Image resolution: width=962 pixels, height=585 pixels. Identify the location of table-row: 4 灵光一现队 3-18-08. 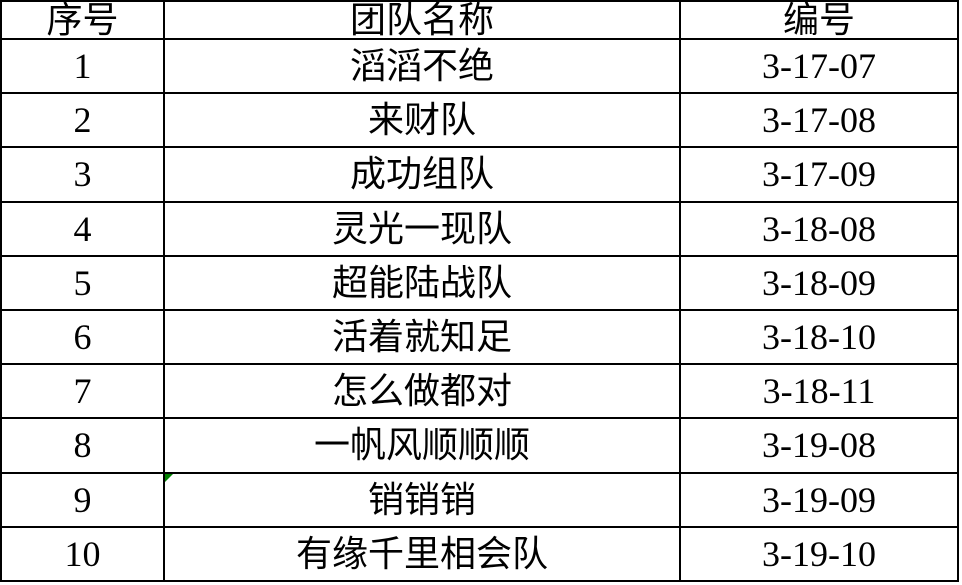
(479, 228).